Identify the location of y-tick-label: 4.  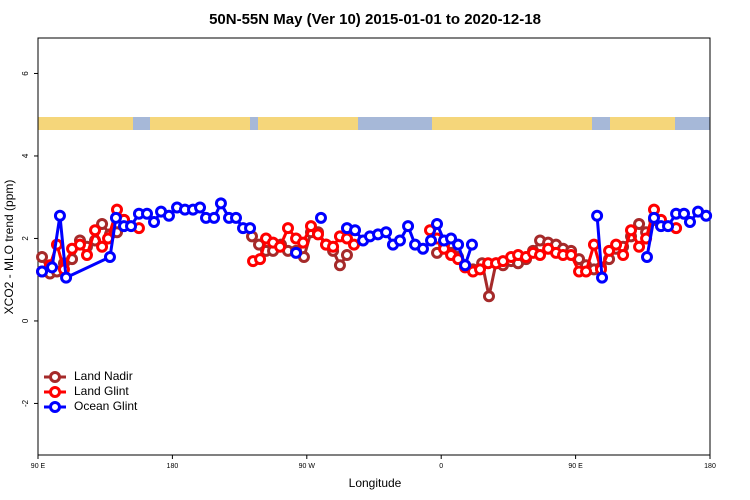
(25, 155).